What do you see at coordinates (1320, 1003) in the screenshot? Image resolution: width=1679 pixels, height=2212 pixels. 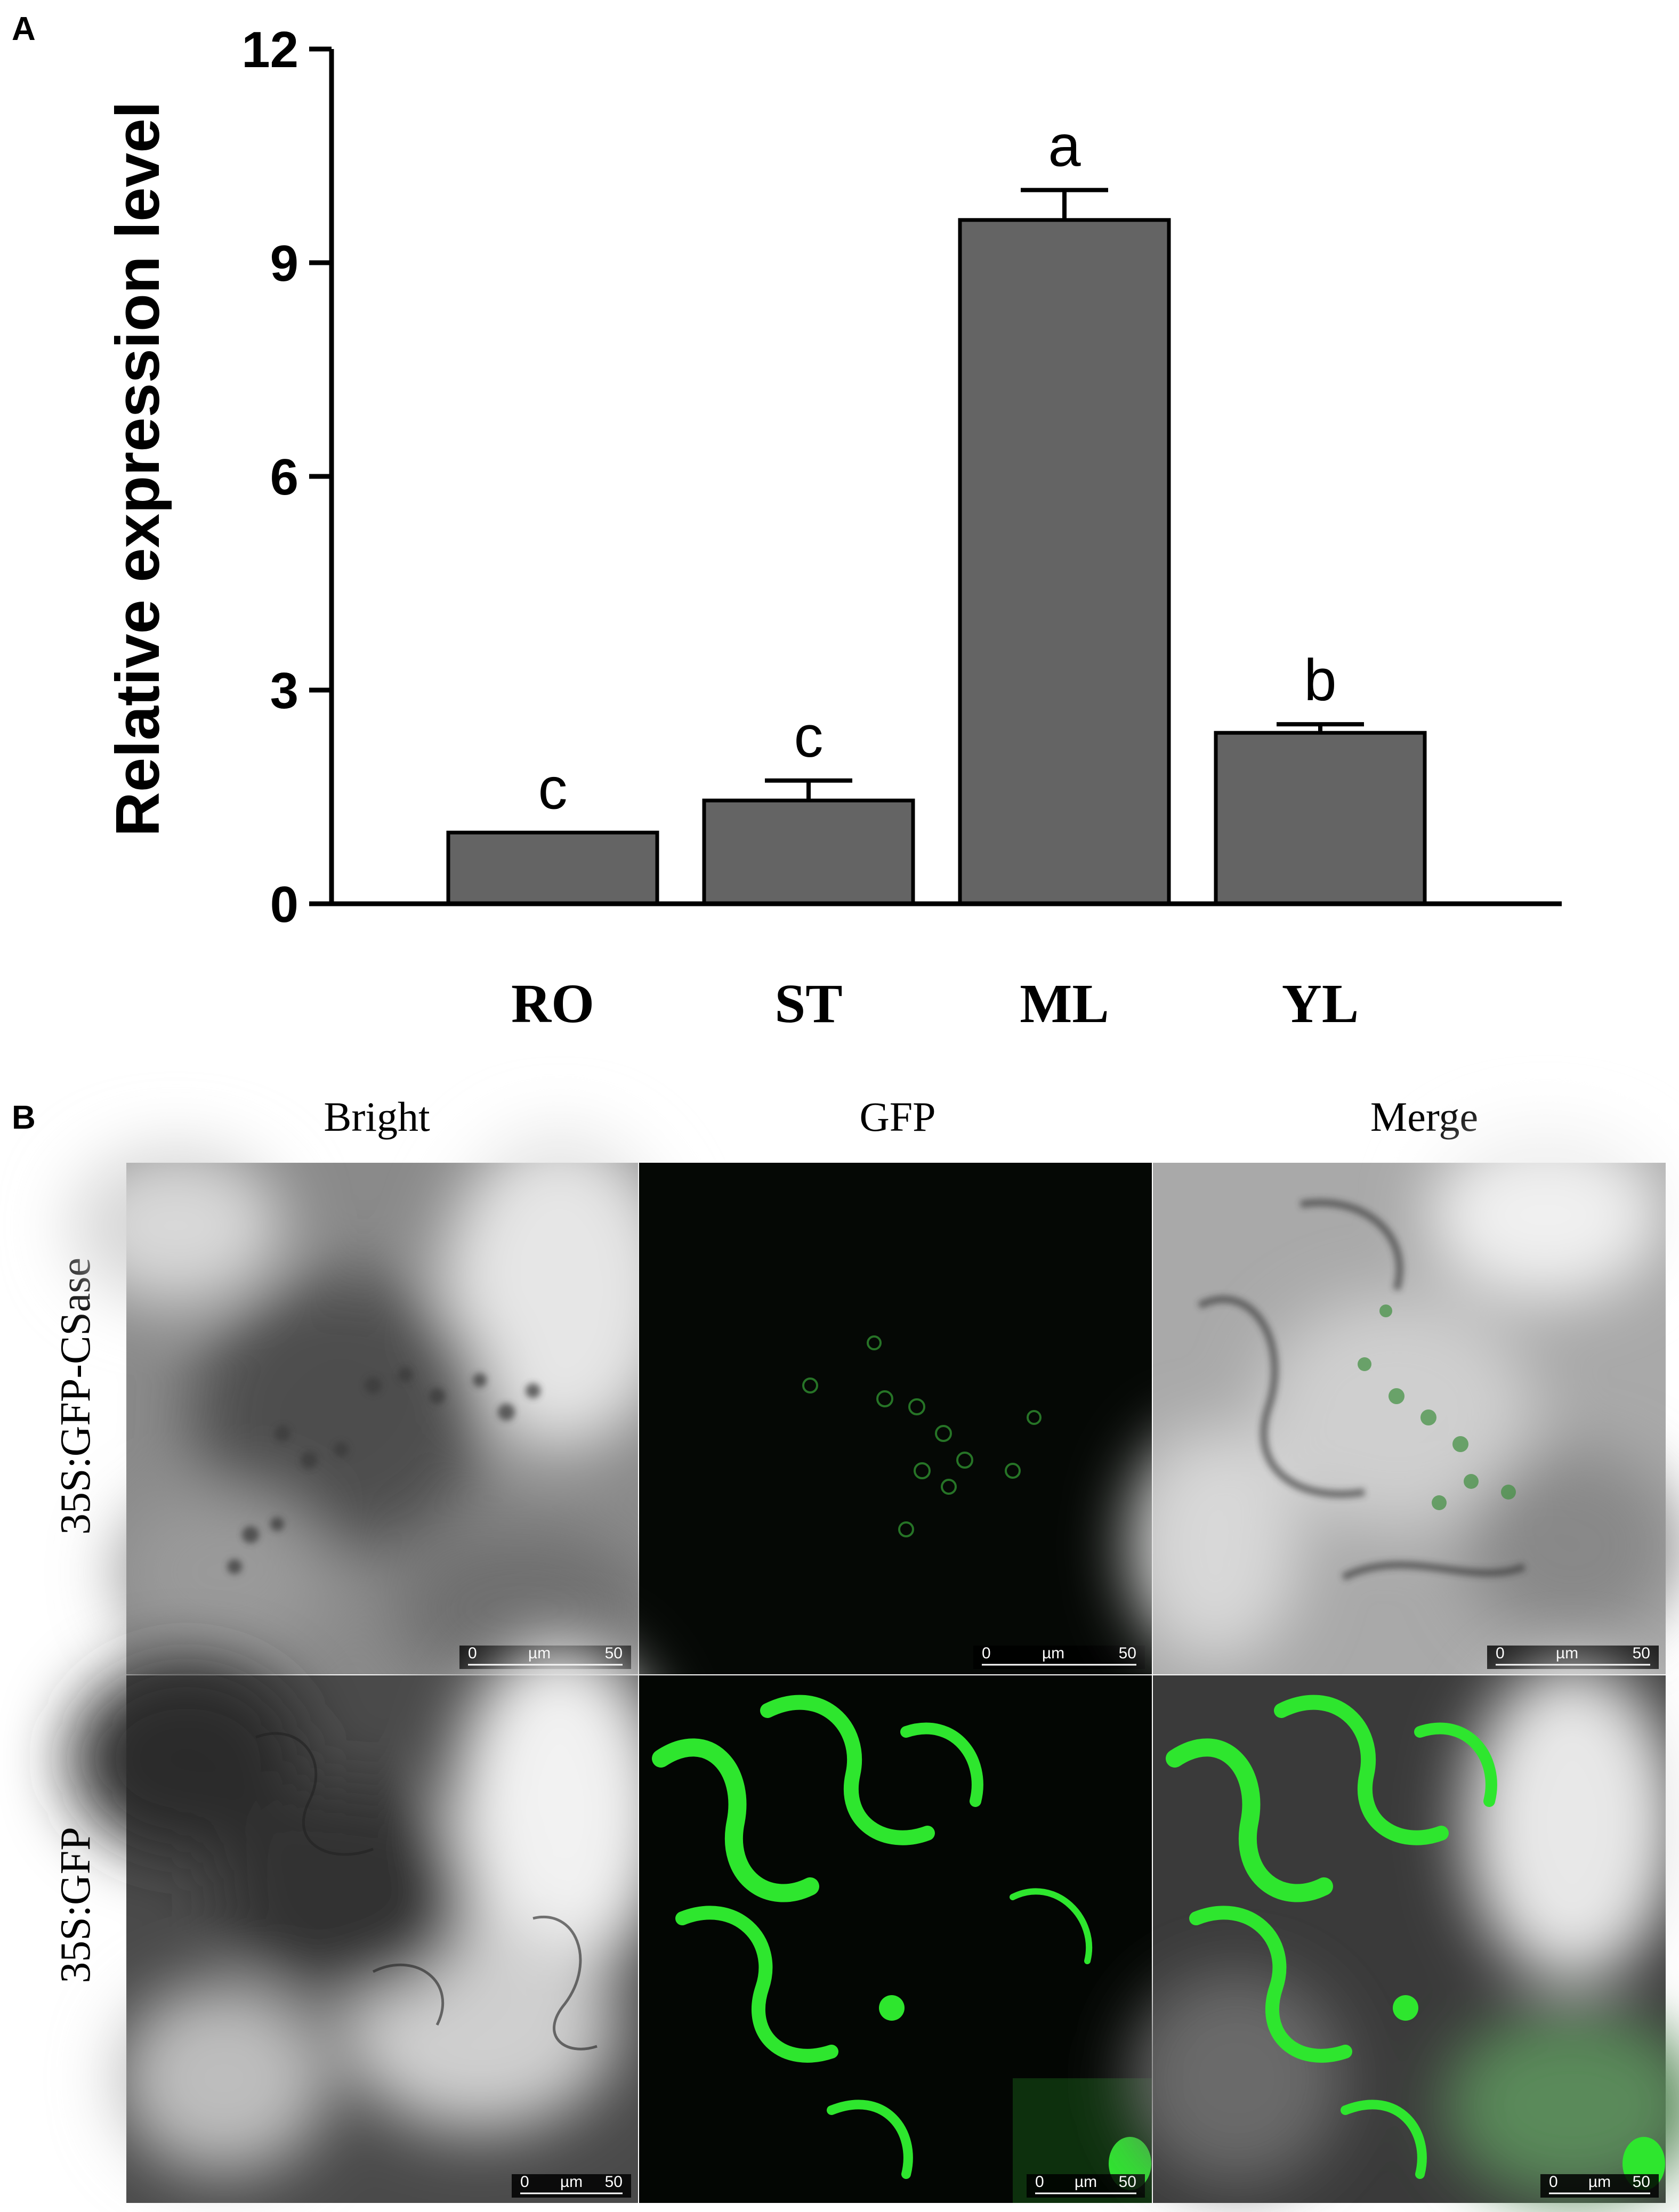 I see `x-tick-label-yl: YL` at bounding box center [1320, 1003].